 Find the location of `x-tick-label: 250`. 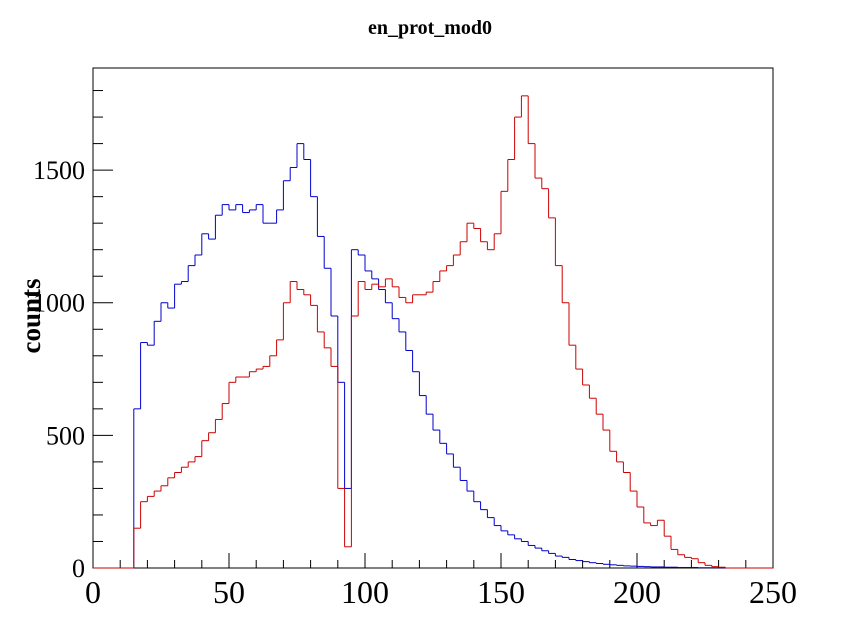

x-tick-label: 250 is located at coordinates (773, 592).